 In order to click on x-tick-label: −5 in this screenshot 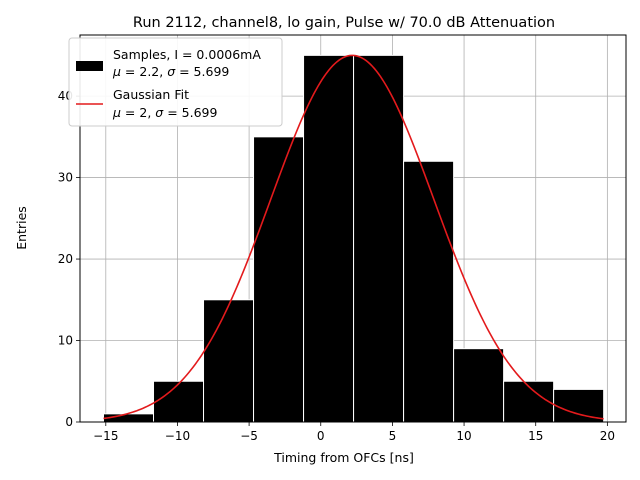, I will do `click(249, 436)`.